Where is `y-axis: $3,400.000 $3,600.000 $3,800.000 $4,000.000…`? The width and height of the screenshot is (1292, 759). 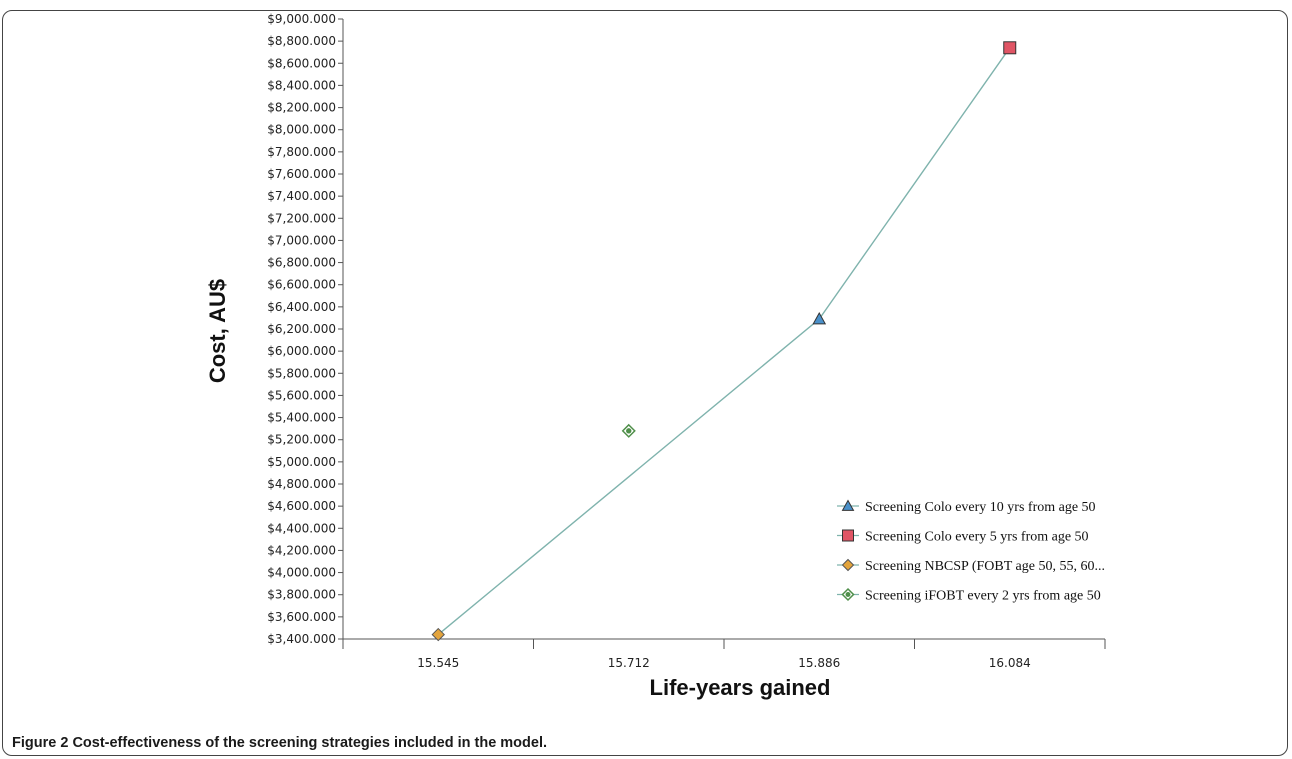 y-axis: $3,400.000 $3,600.000 $3,800.000 $4,000.000… is located at coordinates (305, 329).